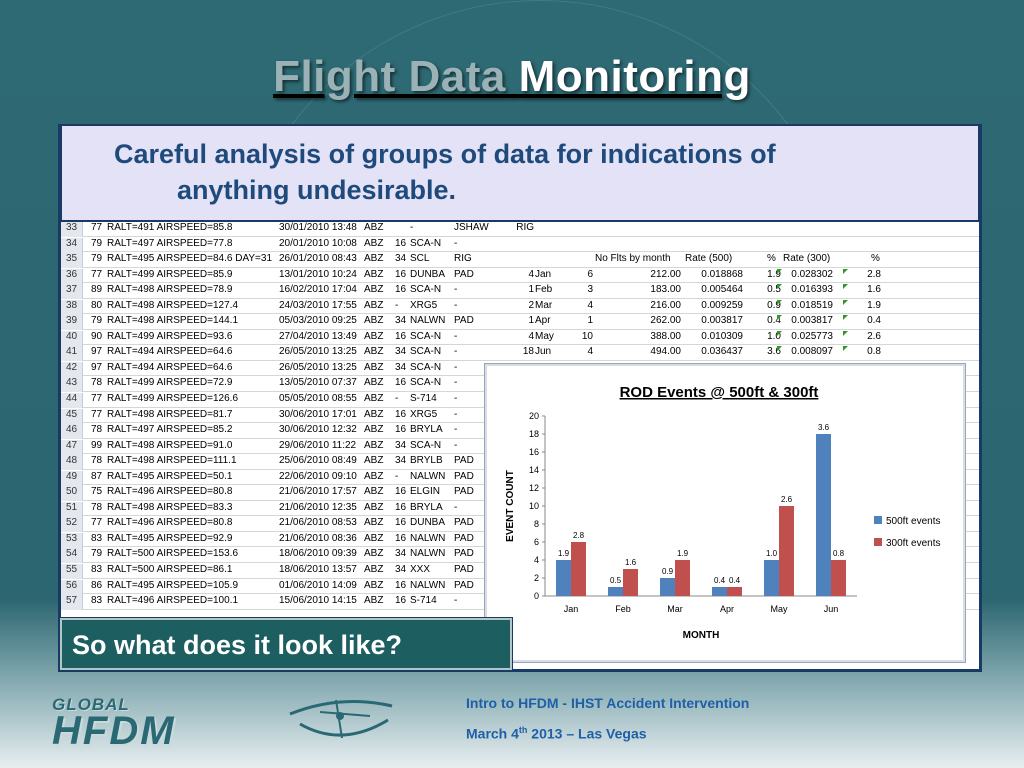 Image resolution: width=1024 pixels, height=768 pixels. I want to click on legend-swatch-300ft, so click(878, 542).